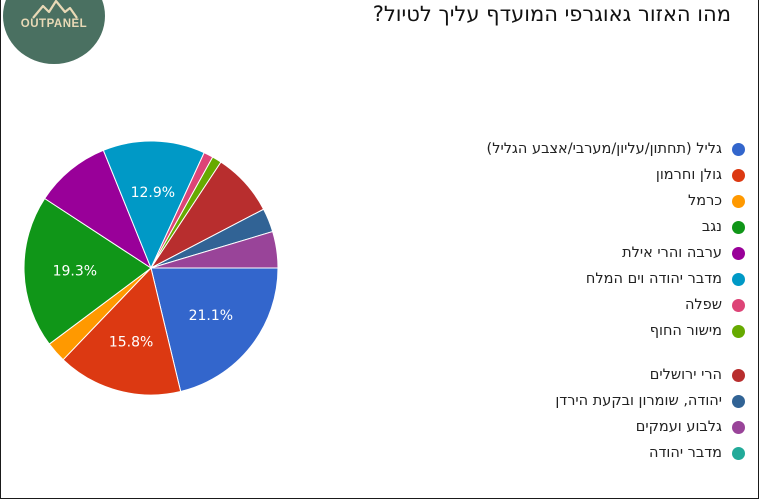  I want to click on legend-item: יהודה, שומרון ובקעת הירדן, so click(607, 401).